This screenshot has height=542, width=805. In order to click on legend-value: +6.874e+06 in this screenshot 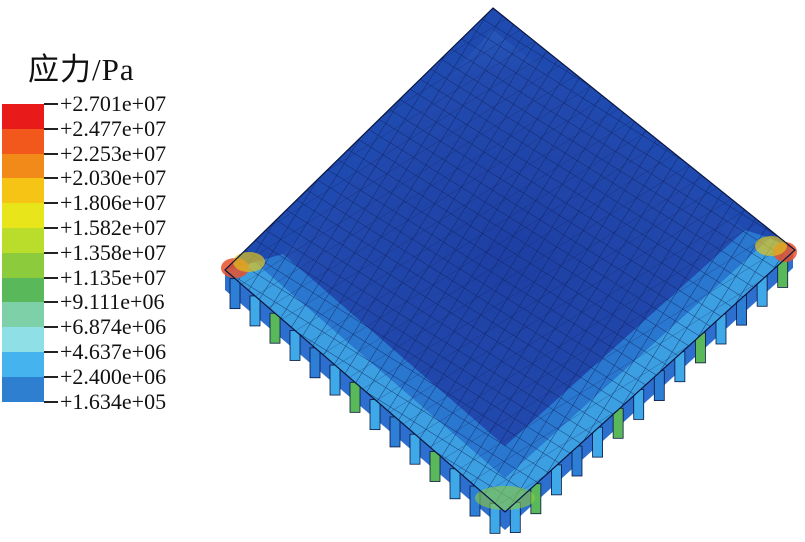, I will do `click(113, 327)`.